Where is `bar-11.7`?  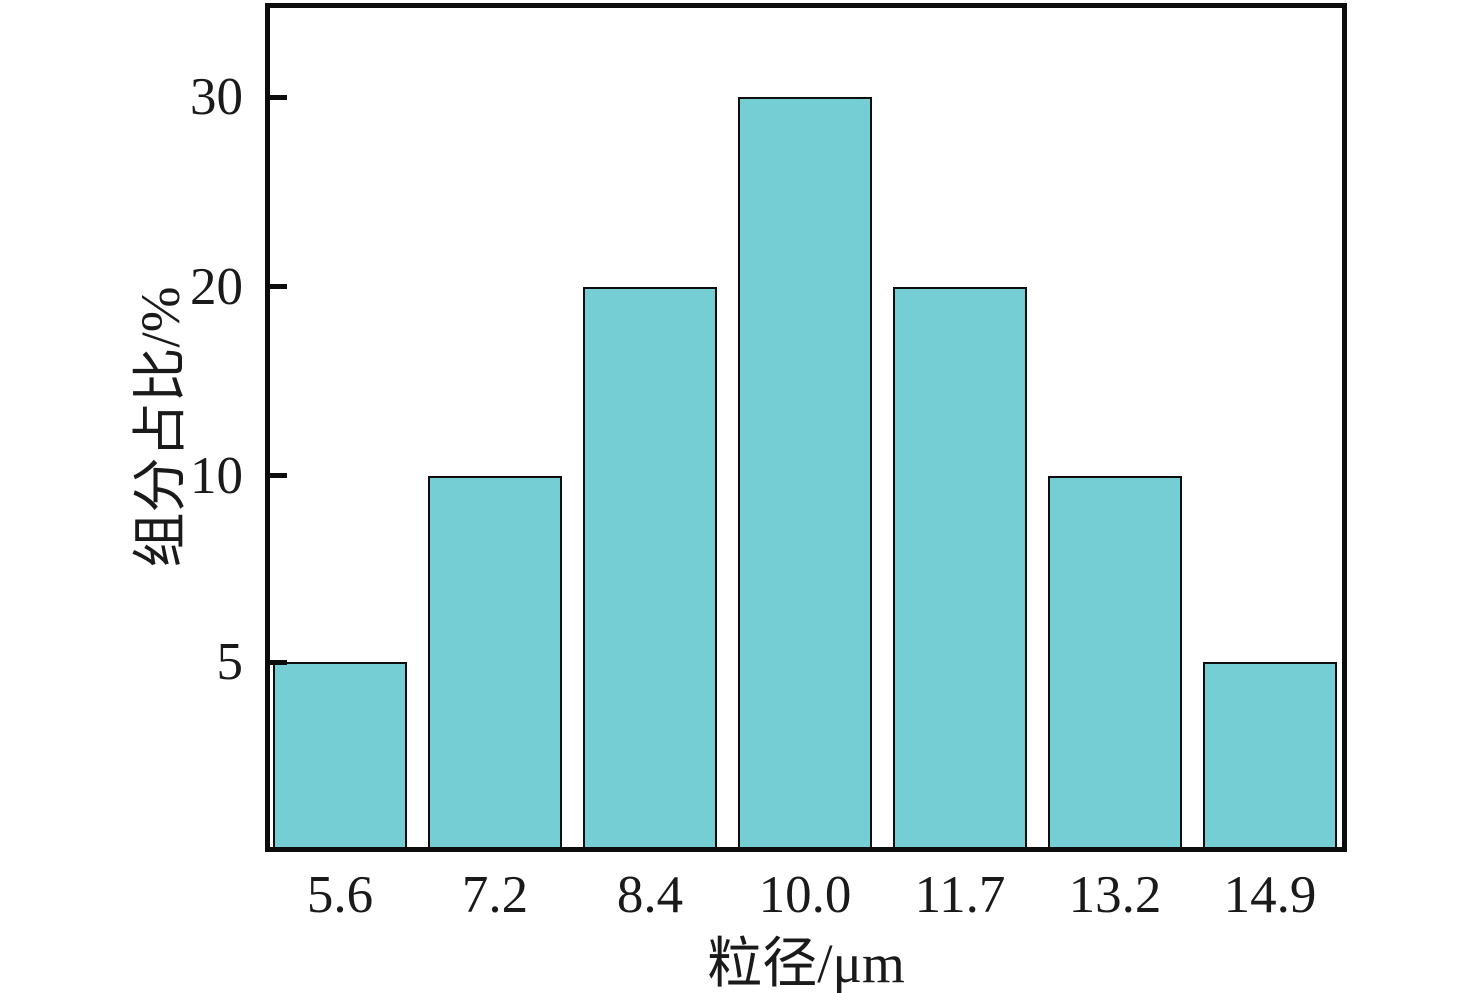 bar-11.7 is located at coordinates (960, 567).